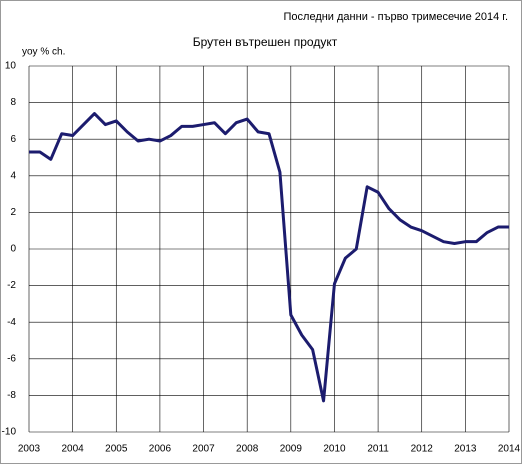 The width and height of the screenshot is (522, 464). What do you see at coordinates (378, 449) in the screenshot?
I see `x-tick-label: 2011` at bounding box center [378, 449].